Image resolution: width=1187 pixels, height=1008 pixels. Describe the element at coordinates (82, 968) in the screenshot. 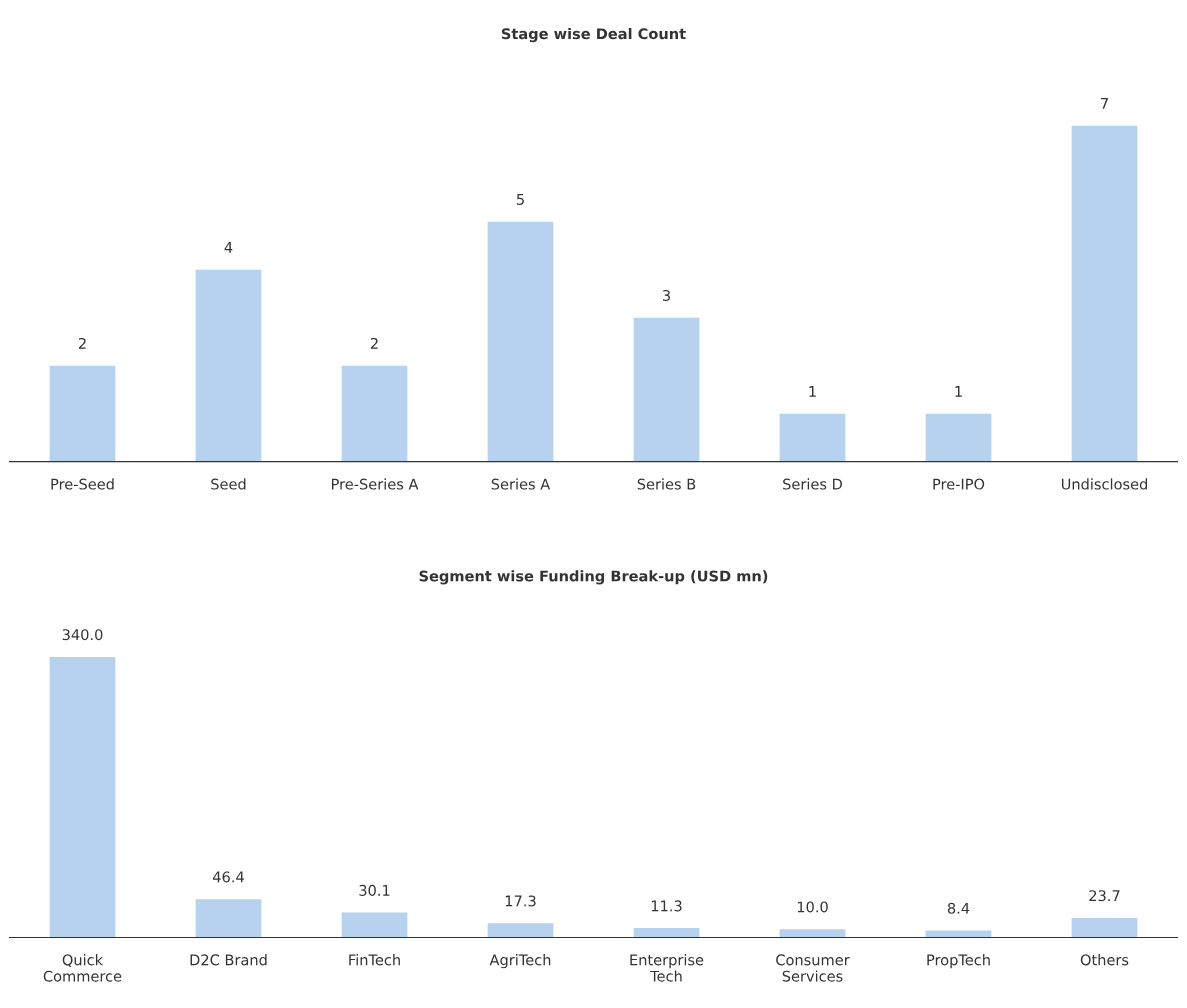

I see `x-tick-label: Quick Commerce` at that location.